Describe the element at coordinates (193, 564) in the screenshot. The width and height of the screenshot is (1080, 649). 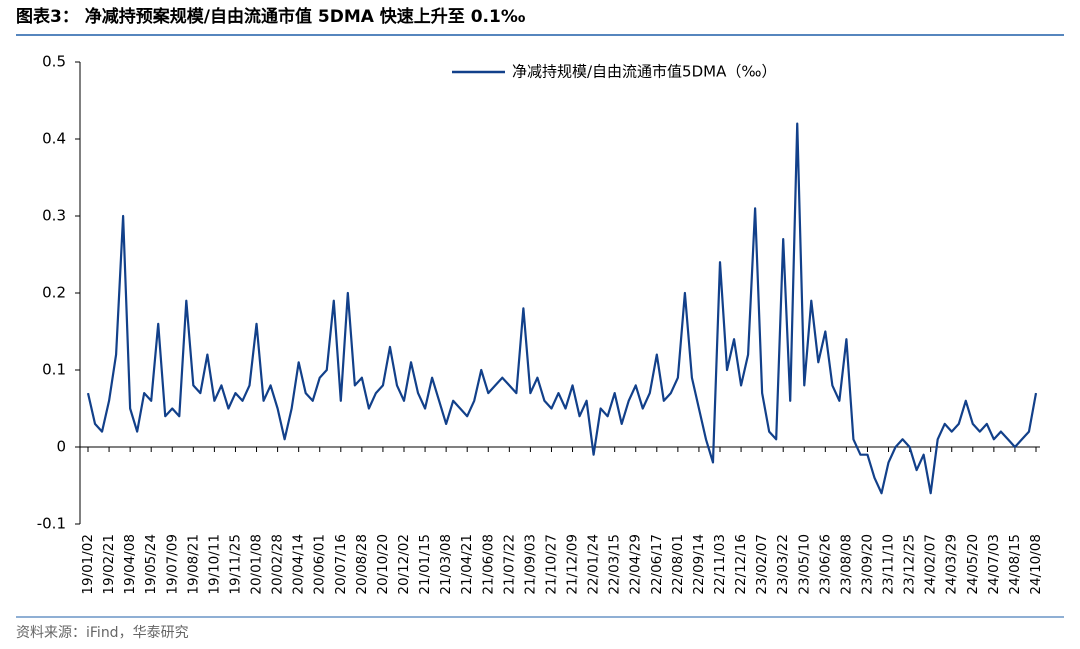
I see `x-tick-label: 19/08/21` at that location.